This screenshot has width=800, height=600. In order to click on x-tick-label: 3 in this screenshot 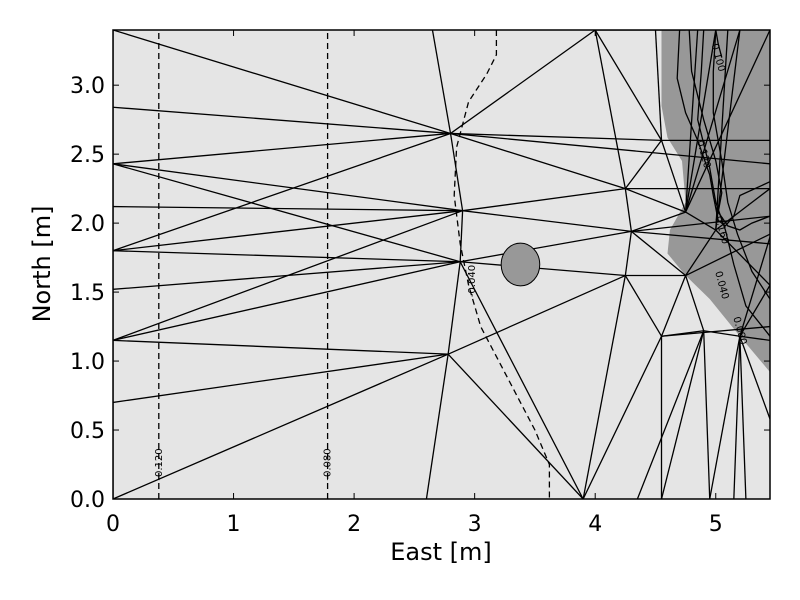, I will do `click(475, 524)`.